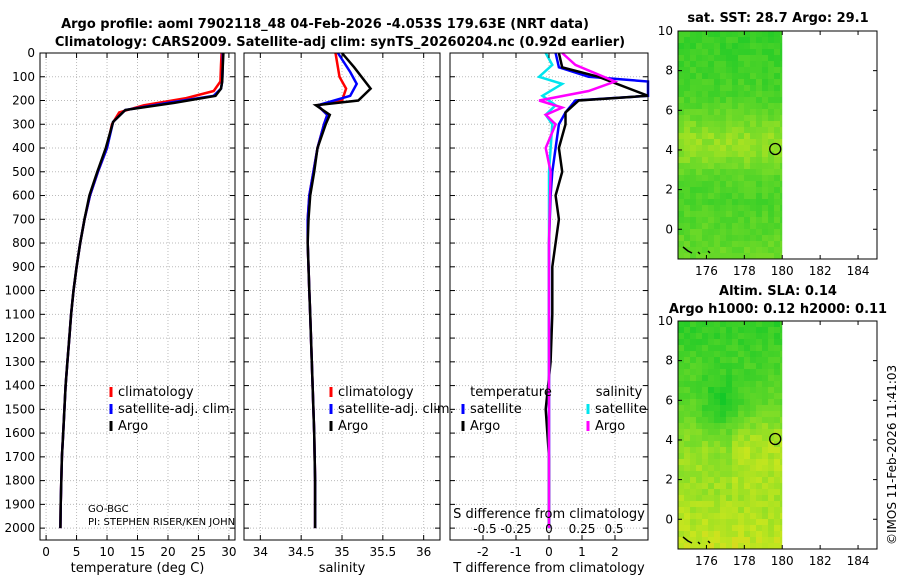 The image size is (900, 580). Describe the element at coordinates (19, 504) in the screenshot. I see `y-tick-label: 1900` at that location.